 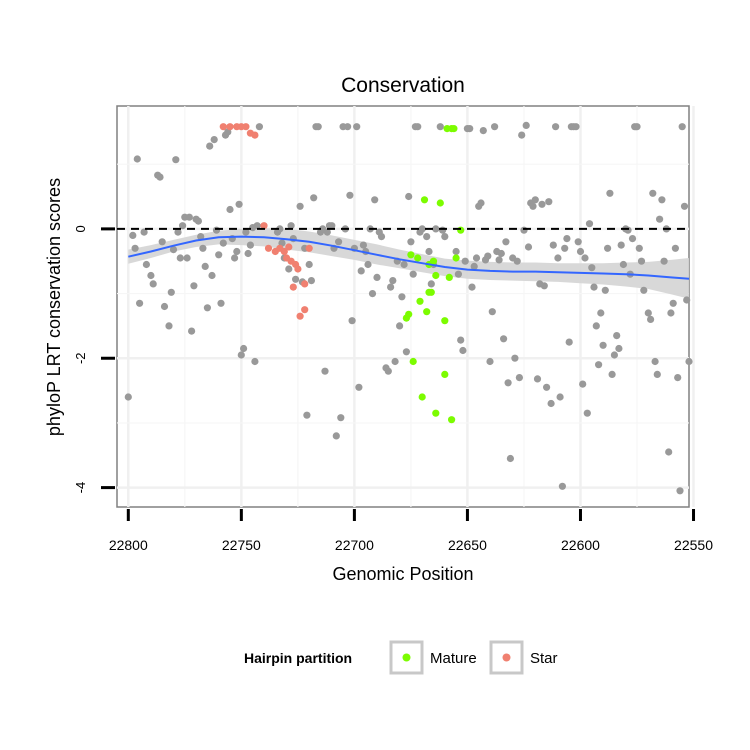 What do you see at coordinates (241, 545) in the screenshot?
I see `x-tick-label: 22750` at bounding box center [241, 545].